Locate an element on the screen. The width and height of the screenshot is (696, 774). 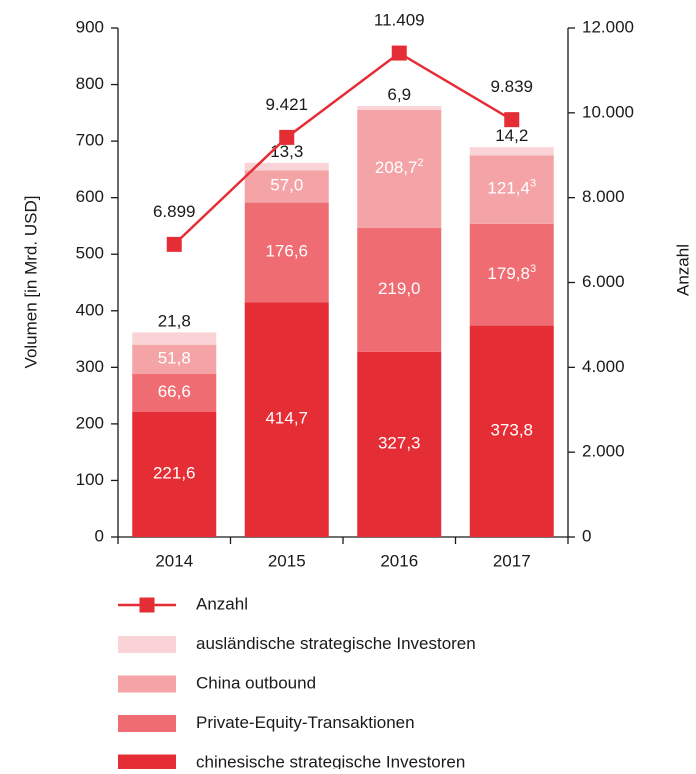
value-label-text: 221,6 is located at coordinates (174, 473).